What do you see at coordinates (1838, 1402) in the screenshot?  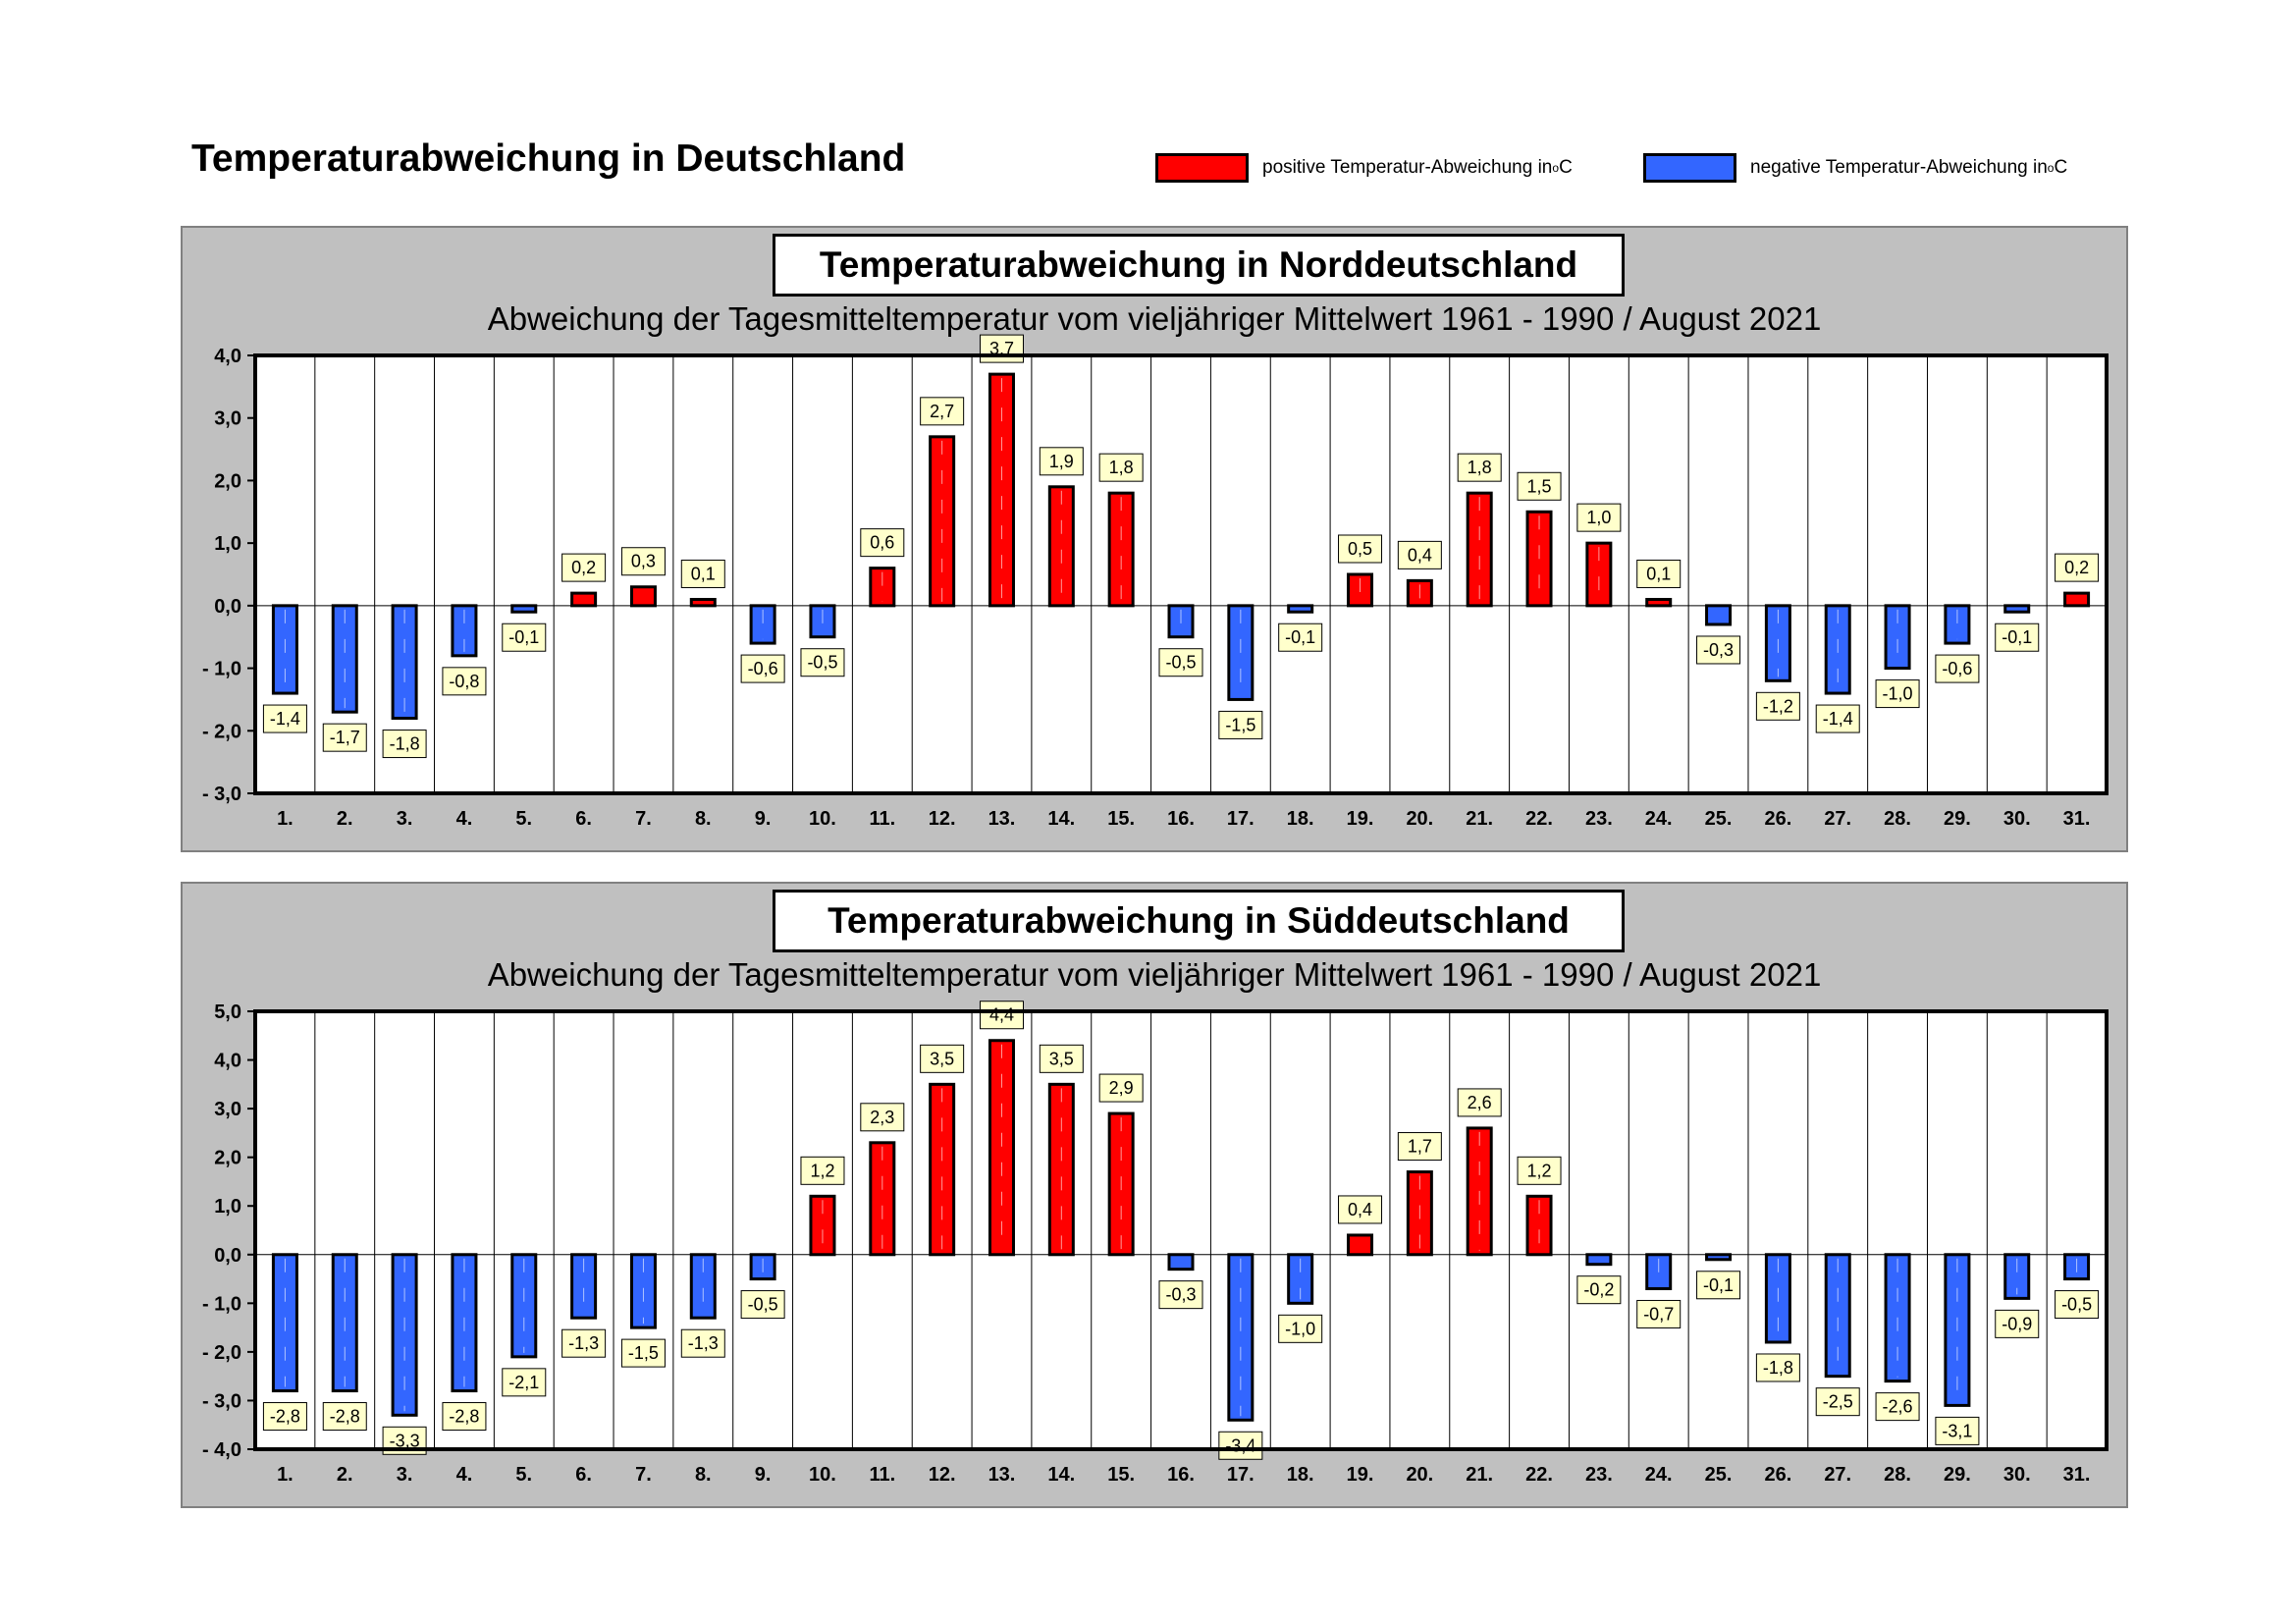 I see `data-label-day-27: -2,5` at bounding box center [1838, 1402].